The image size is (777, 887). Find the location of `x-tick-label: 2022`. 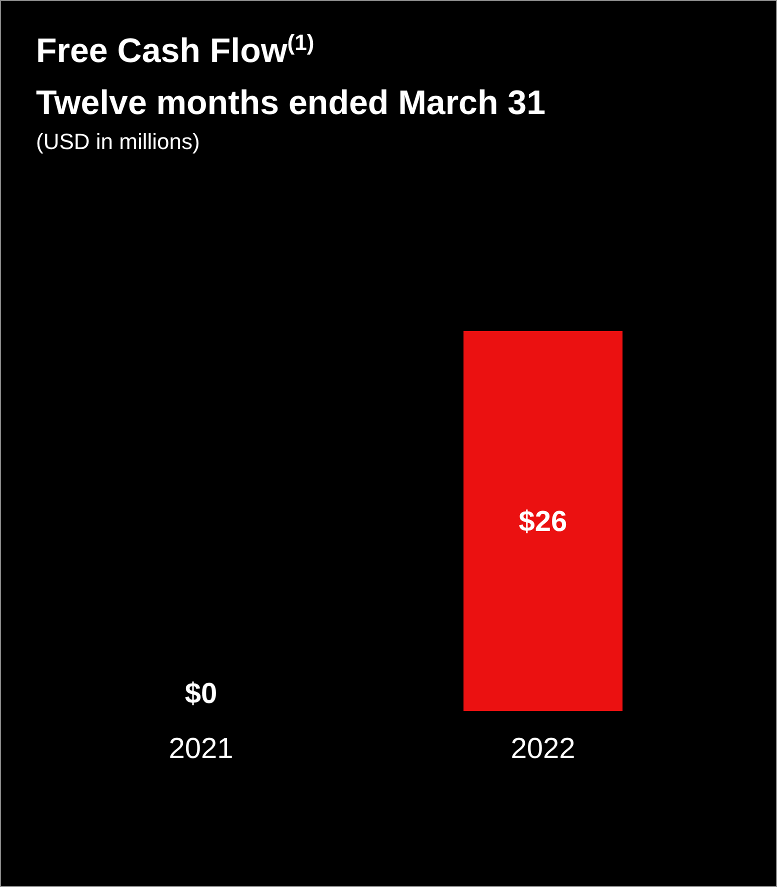

x-tick-label: 2022 is located at coordinates (543, 749).